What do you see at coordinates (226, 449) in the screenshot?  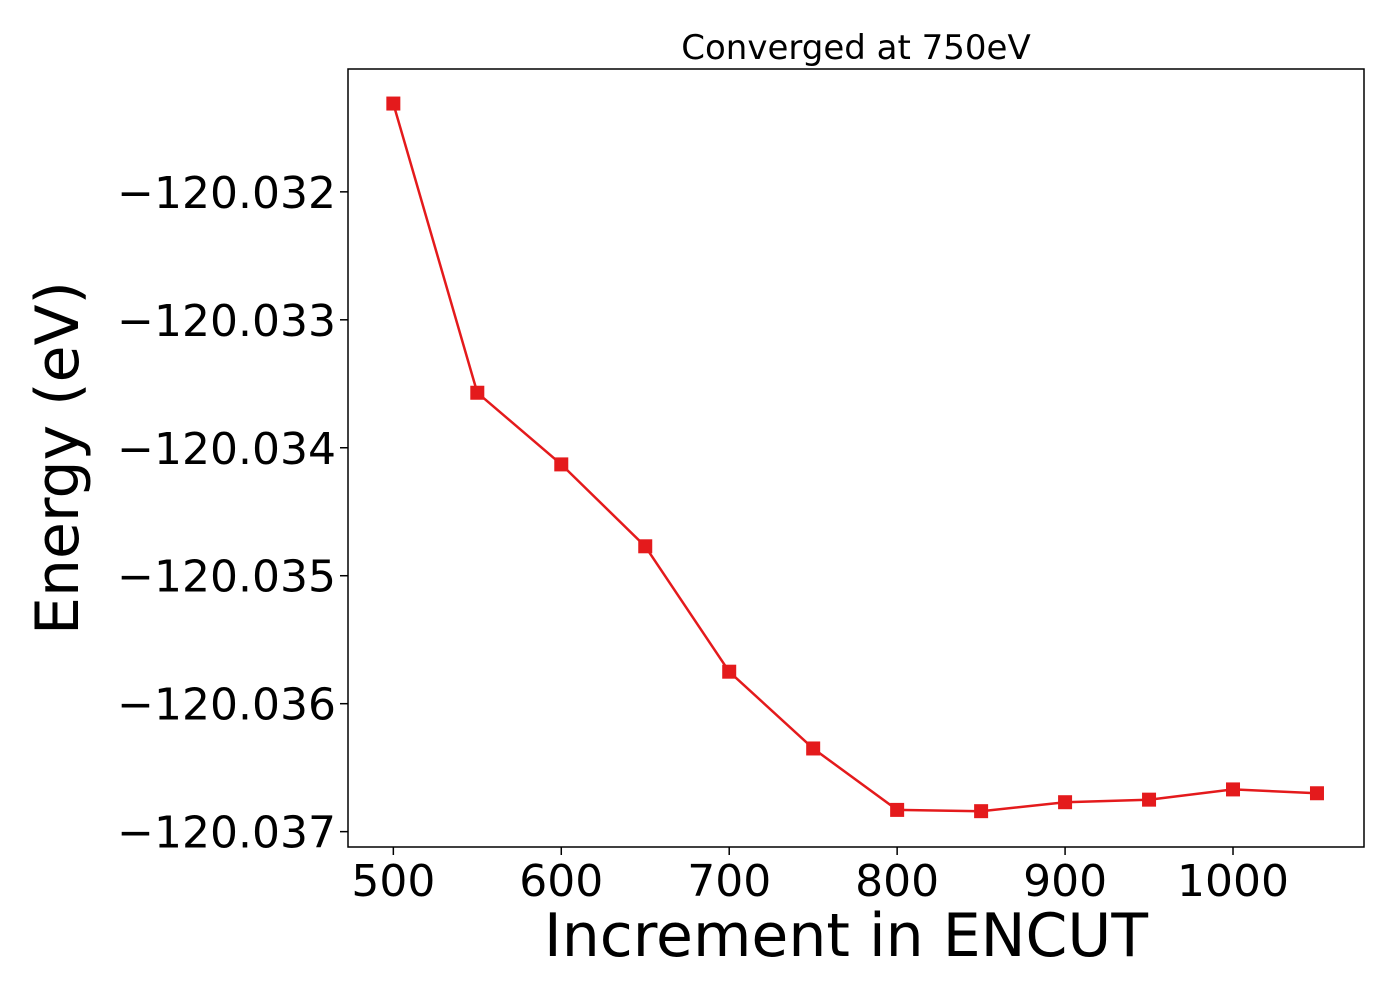 I see `y-tick-label: −120.034` at bounding box center [226, 449].